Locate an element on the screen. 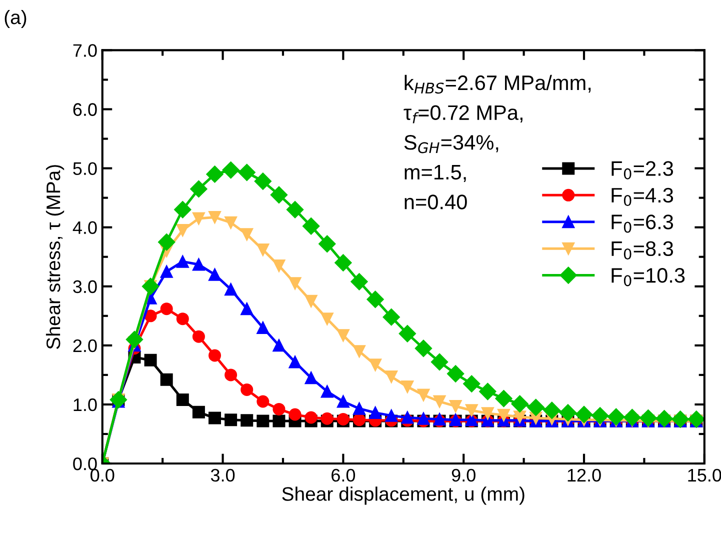 Image resolution: width=721 pixels, height=534 pixels. x-tick-label: 9.0 is located at coordinates (464, 475).